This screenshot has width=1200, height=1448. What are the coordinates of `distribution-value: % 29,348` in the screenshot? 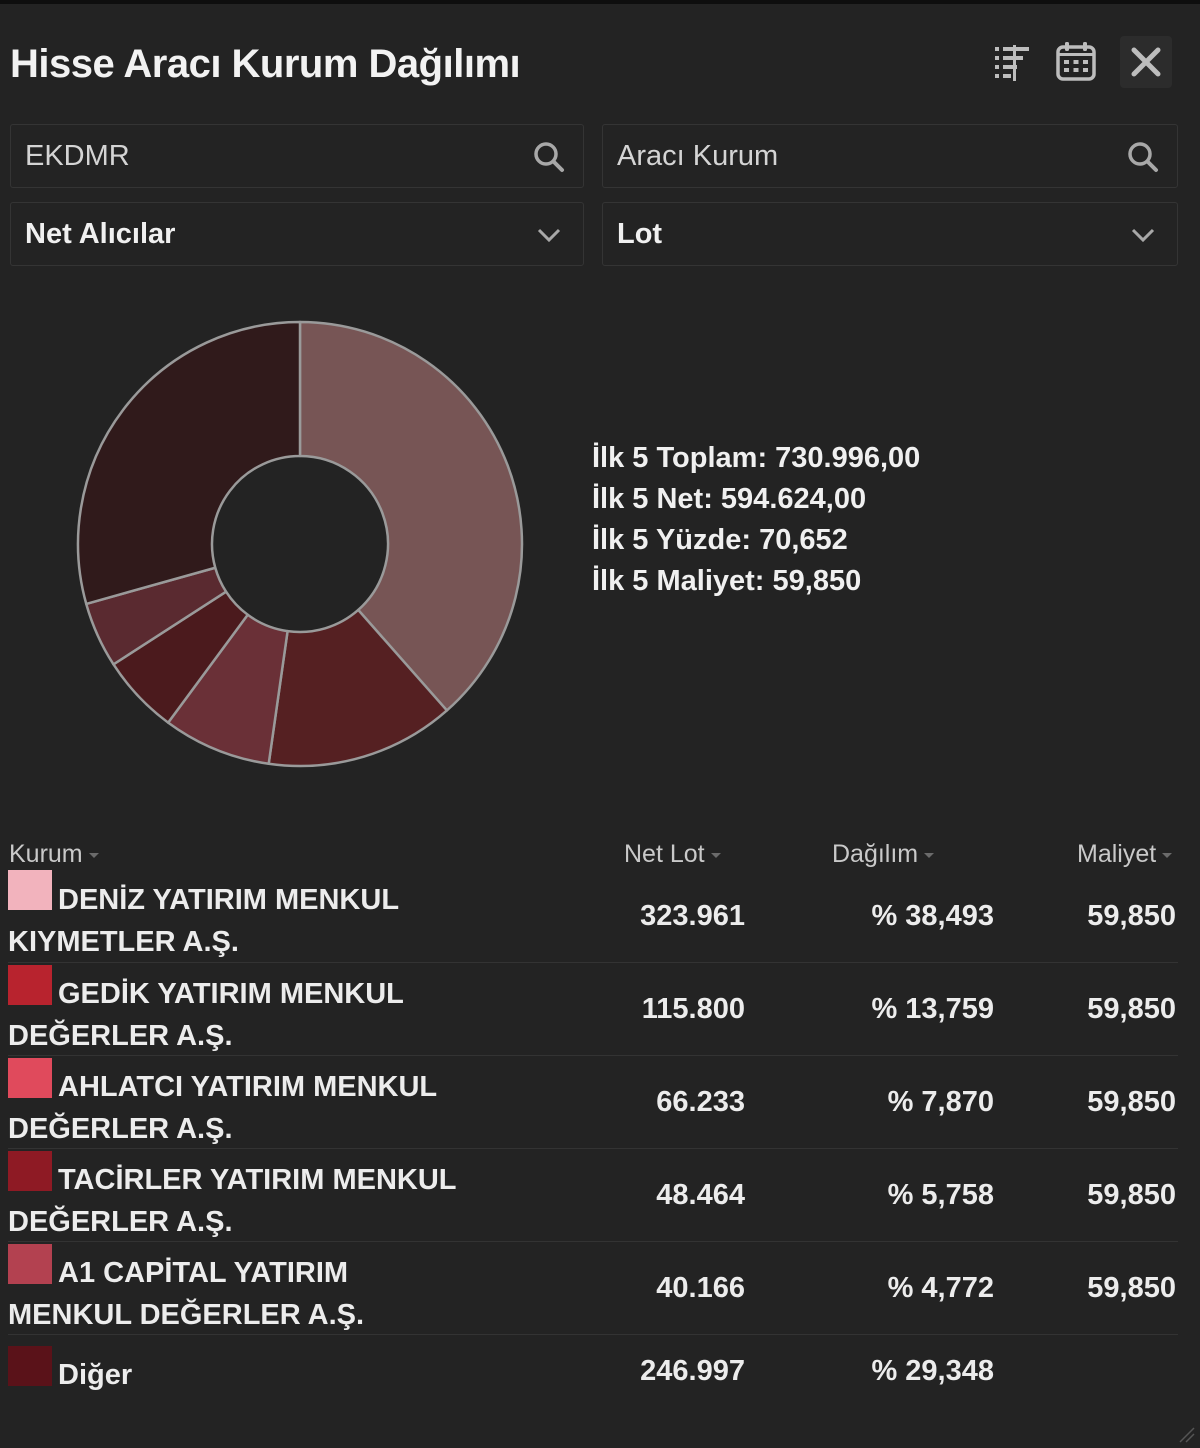 It's located at (932, 1371).